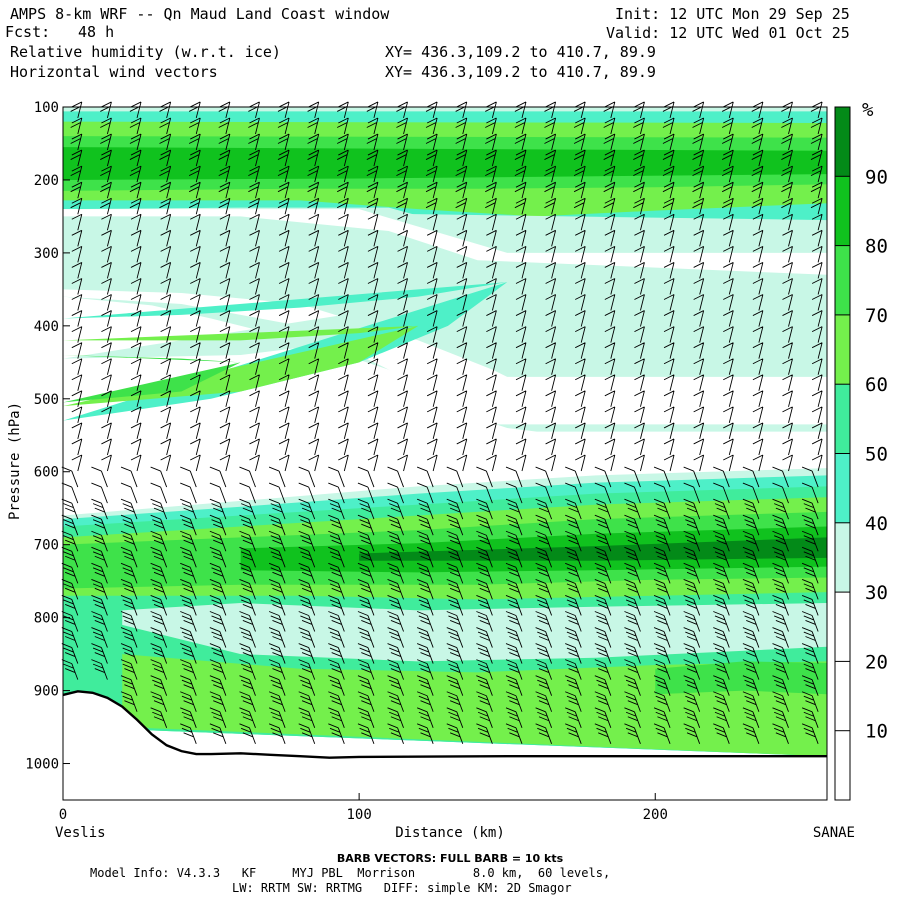 The height and width of the screenshot is (900, 900). What do you see at coordinates (475, 632) in the screenshot?
I see `rh-band-low-30b` at bounding box center [475, 632].